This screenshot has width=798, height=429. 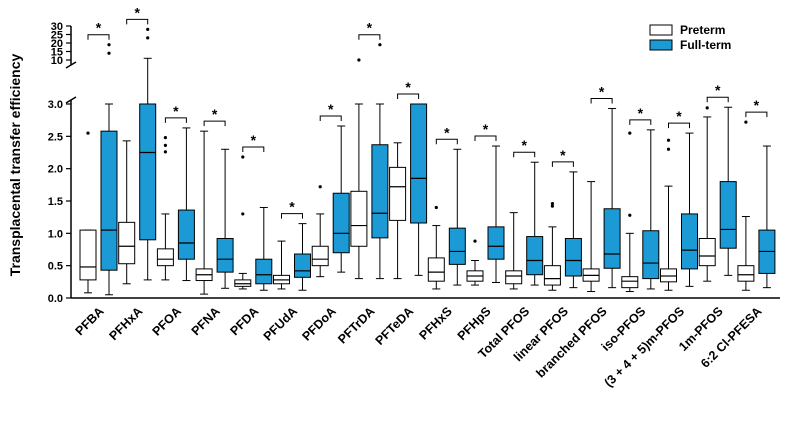 I want to click on y-tick-label: 3.0, so click(x=55, y=105).